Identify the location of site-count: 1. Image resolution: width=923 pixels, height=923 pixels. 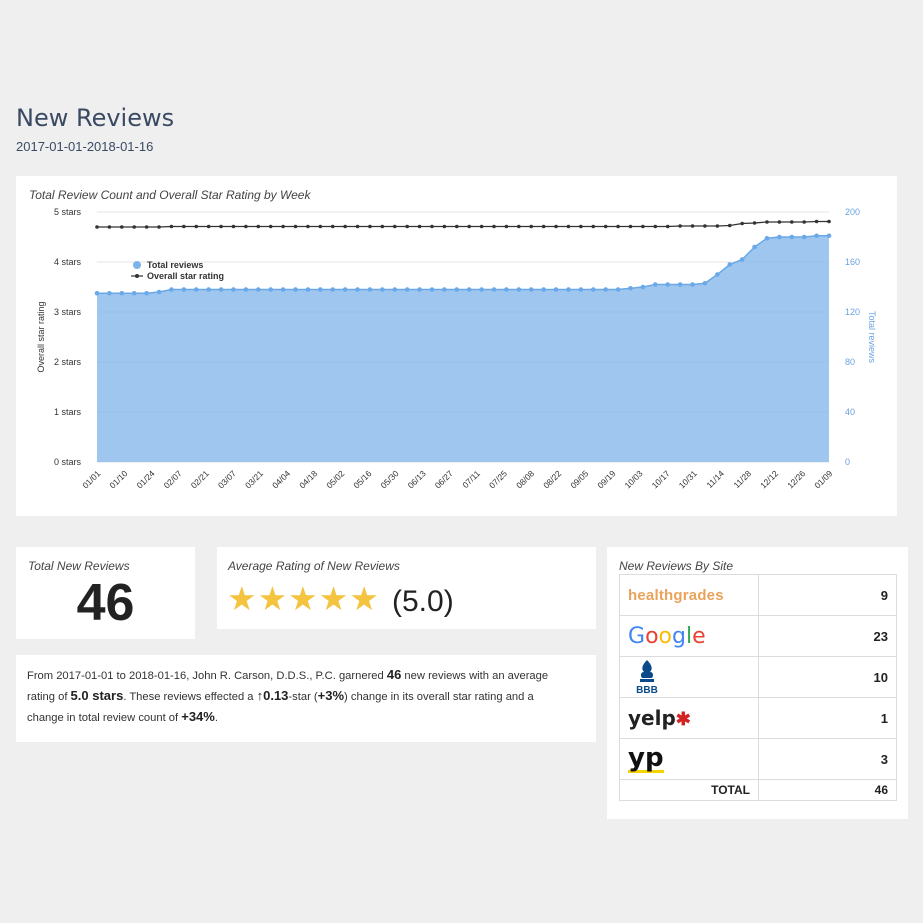
(827, 718).